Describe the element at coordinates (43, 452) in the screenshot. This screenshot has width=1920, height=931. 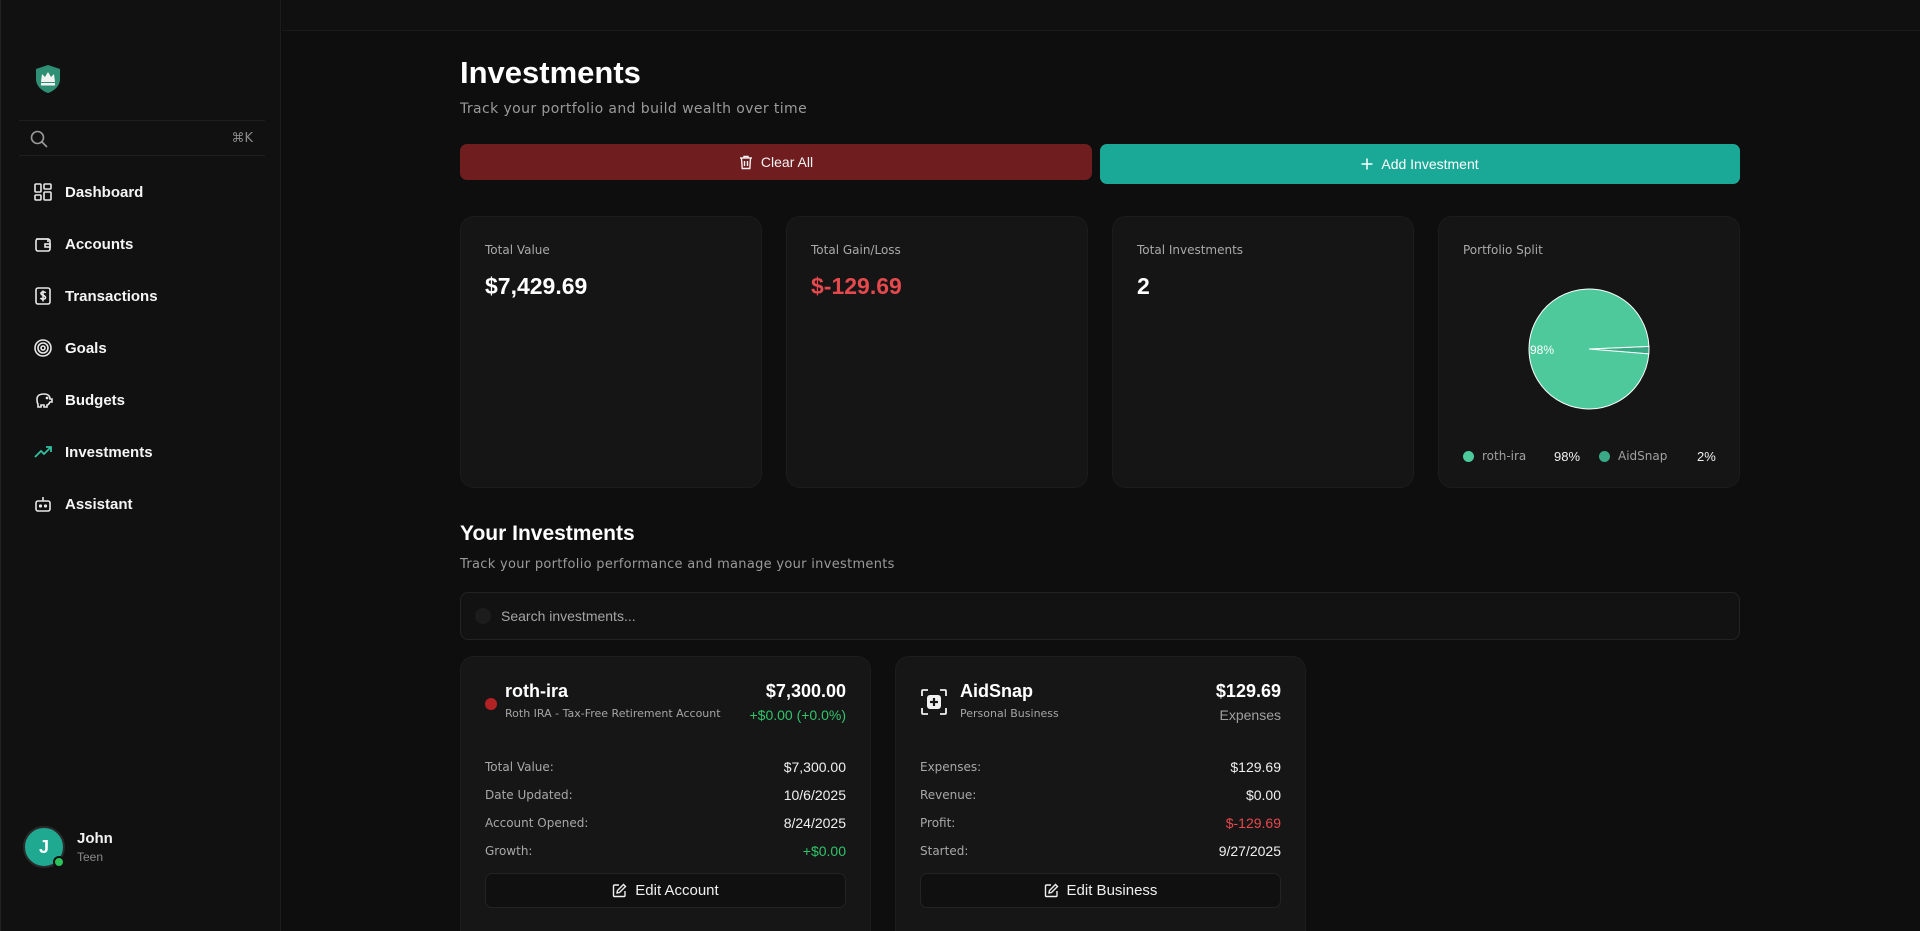
I see `trending-up-icon` at that location.